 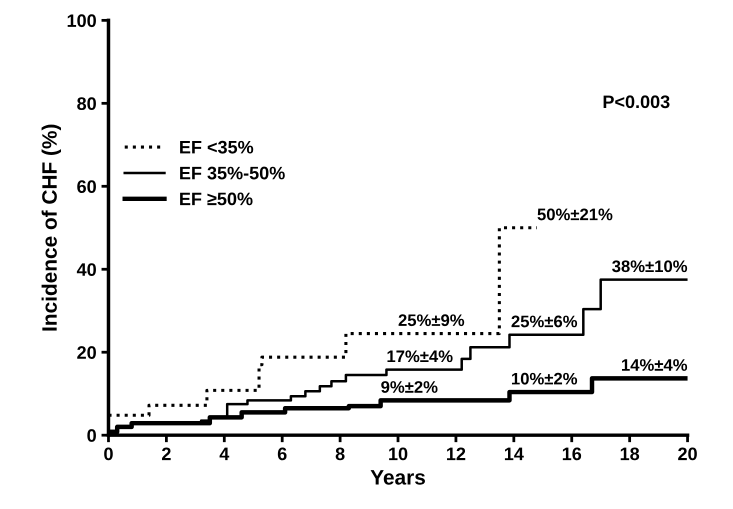 What do you see at coordinates (86, 352) in the screenshot?
I see `y-tick-label: 20` at bounding box center [86, 352].